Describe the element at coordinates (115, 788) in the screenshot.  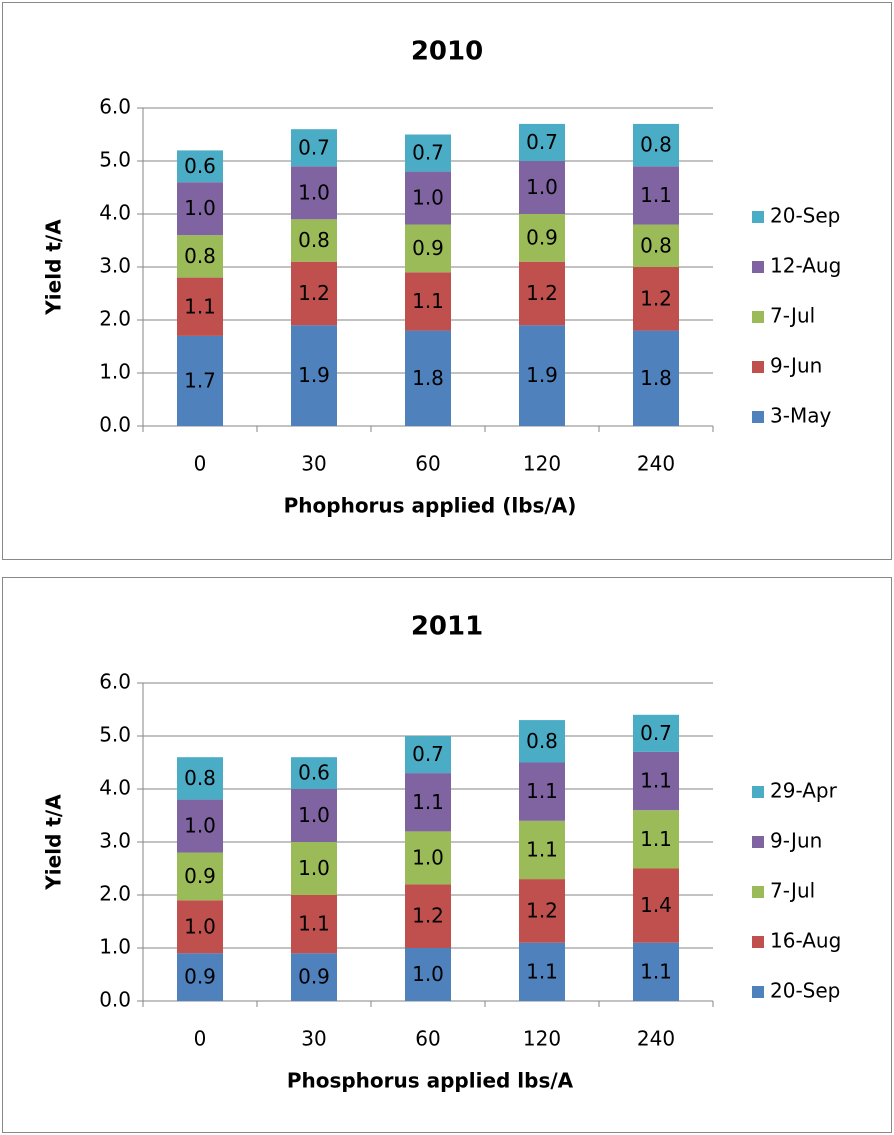
I see `y-tick-label: 4.0` at that location.